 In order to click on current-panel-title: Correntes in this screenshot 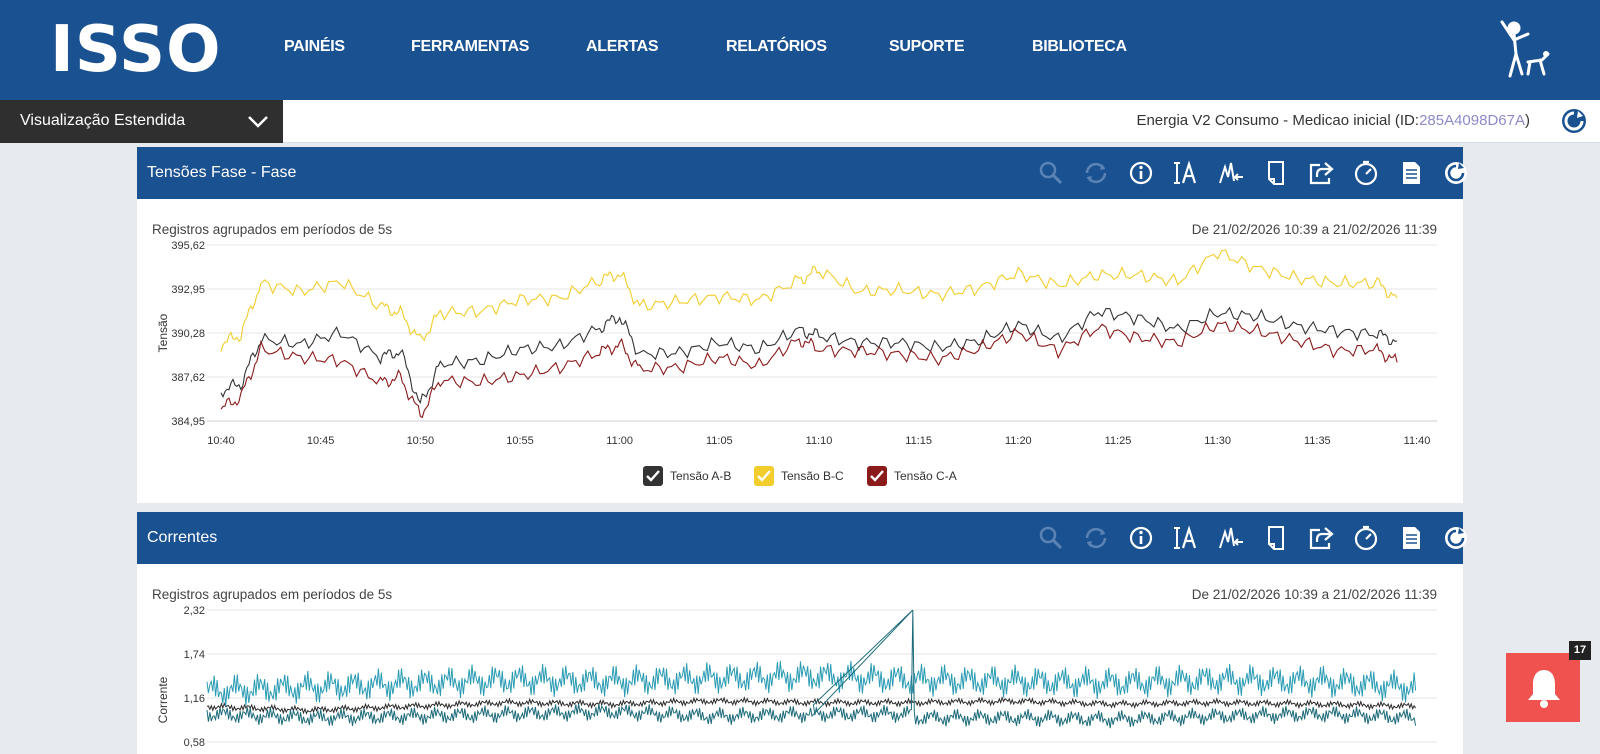, I will do `click(182, 537)`.